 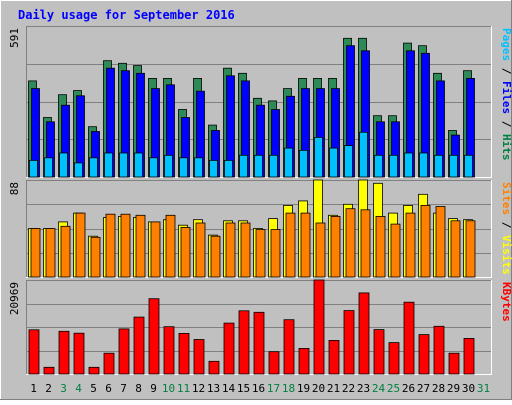 I want to click on legend-part: KBytes, so click(x=506, y=302).